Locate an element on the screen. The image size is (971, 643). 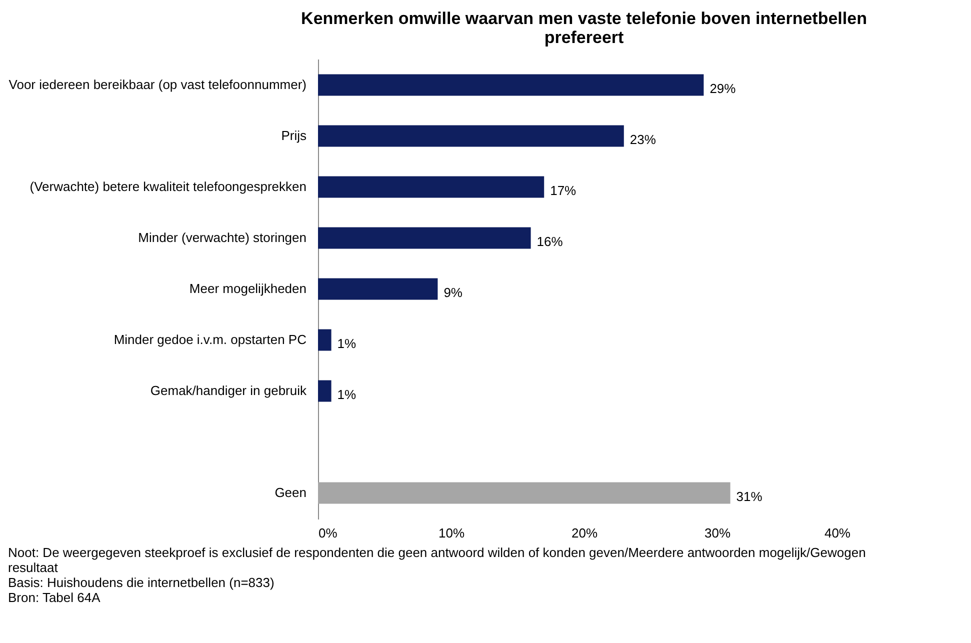
x-tick-label: 10% is located at coordinates (451, 533).